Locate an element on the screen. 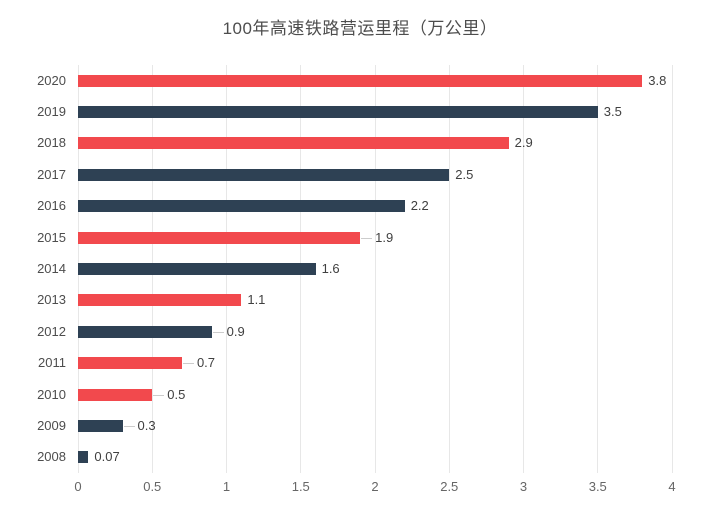 This screenshot has width=720, height=509. bar-2009 is located at coordinates (100, 425).